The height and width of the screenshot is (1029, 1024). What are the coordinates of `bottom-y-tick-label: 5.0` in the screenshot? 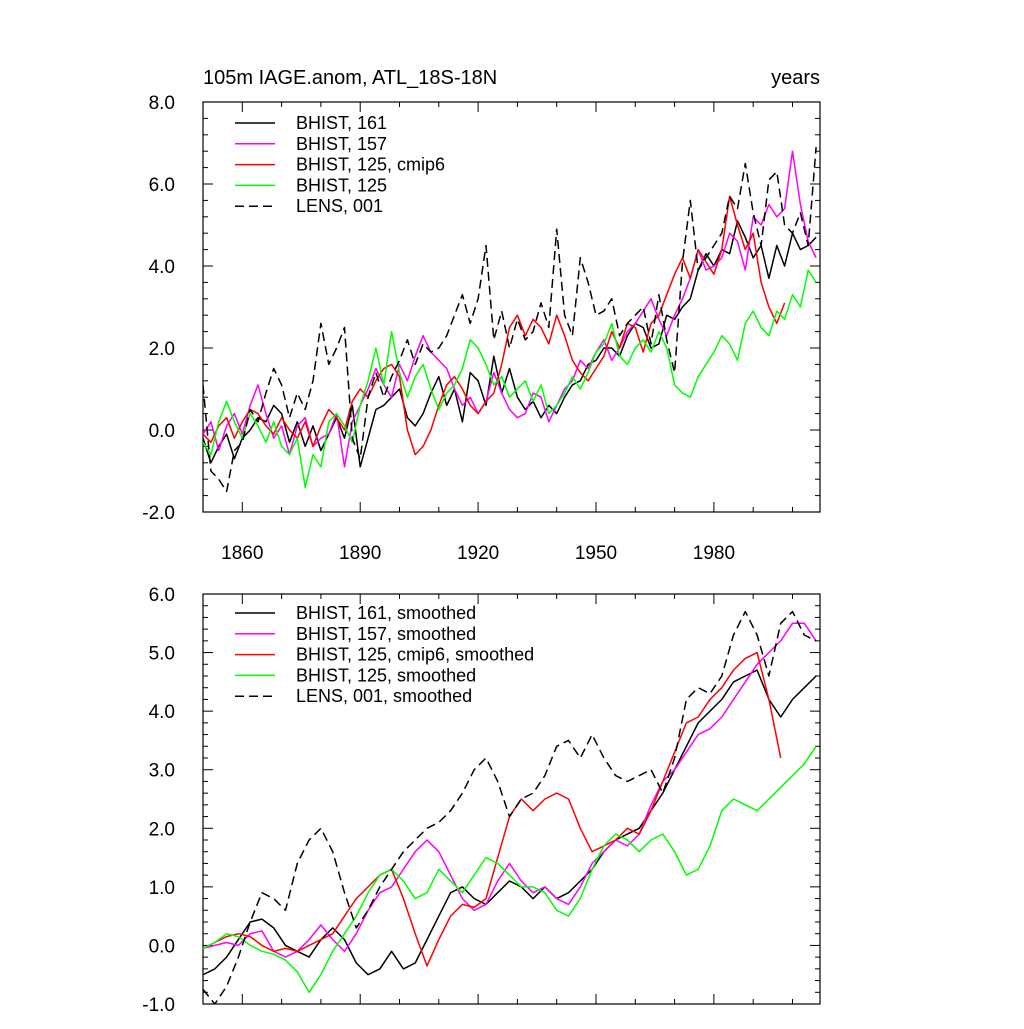 It's located at (162, 654).